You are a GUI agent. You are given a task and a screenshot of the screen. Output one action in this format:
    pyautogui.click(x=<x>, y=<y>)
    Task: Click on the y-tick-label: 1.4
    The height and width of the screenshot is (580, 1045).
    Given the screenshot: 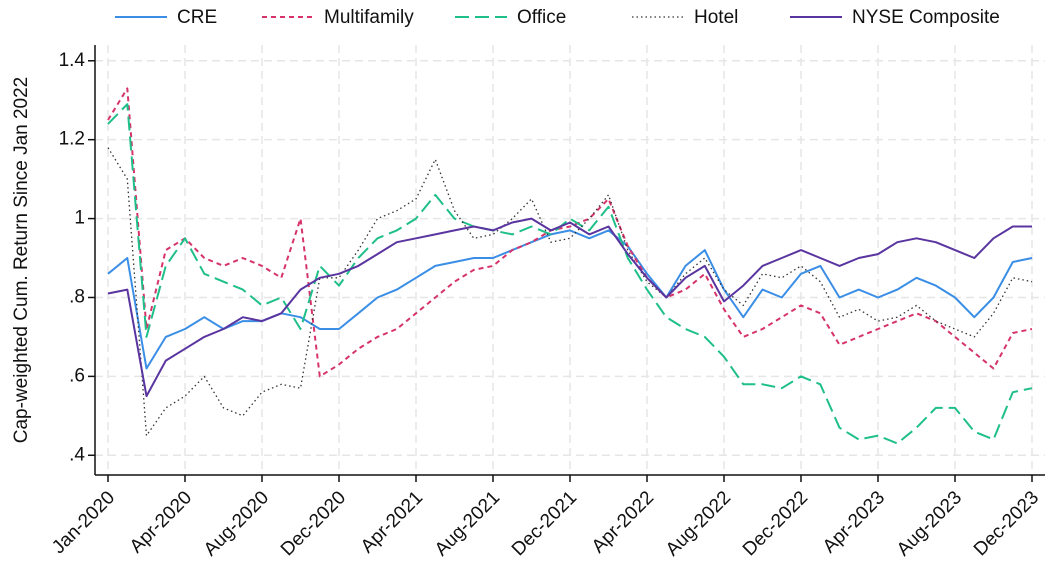 What is the action you would take?
    pyautogui.click(x=72, y=60)
    